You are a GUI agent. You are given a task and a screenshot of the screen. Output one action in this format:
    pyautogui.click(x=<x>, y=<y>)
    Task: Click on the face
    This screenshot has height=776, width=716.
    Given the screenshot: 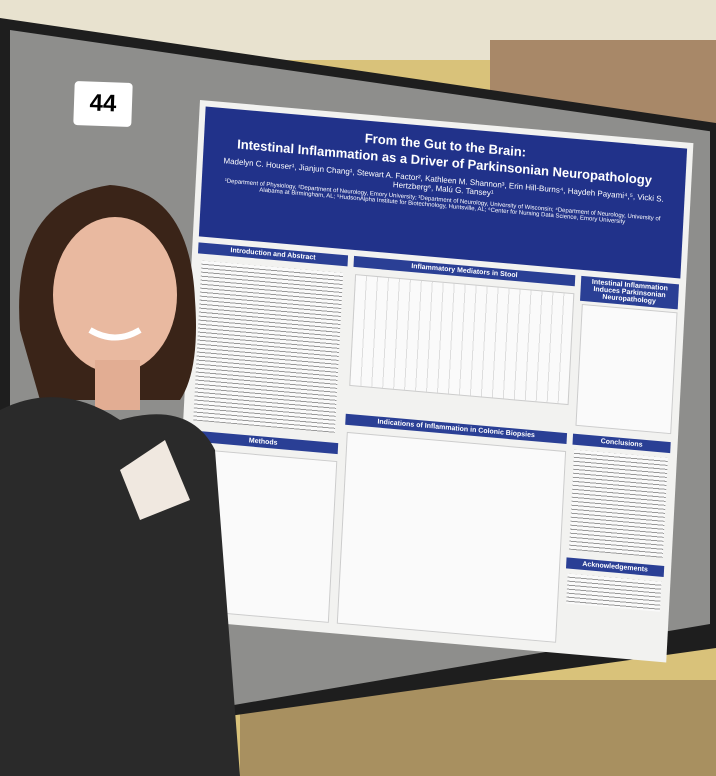 What is the action you would take?
    pyautogui.click(x=115, y=295)
    